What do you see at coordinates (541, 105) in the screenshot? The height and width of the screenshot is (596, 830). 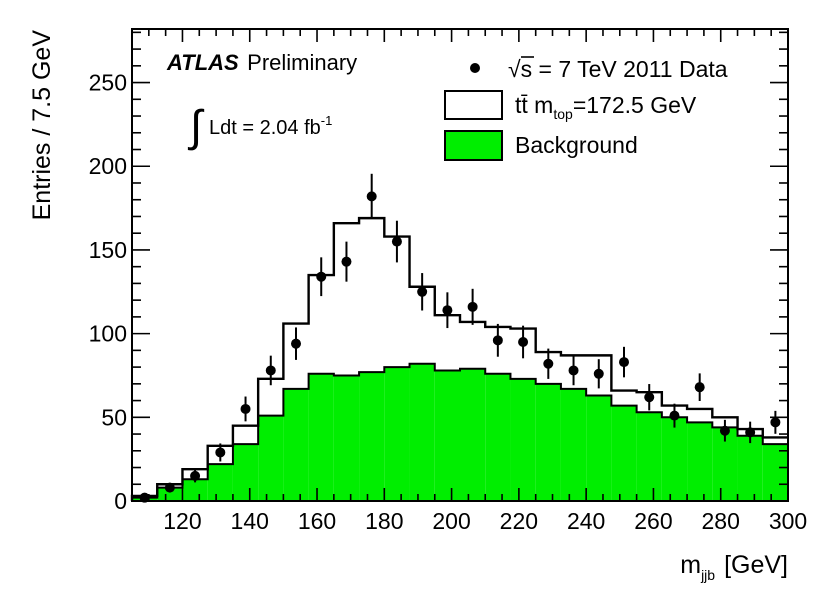 I see `legend-ttbar-m: m` at bounding box center [541, 105].